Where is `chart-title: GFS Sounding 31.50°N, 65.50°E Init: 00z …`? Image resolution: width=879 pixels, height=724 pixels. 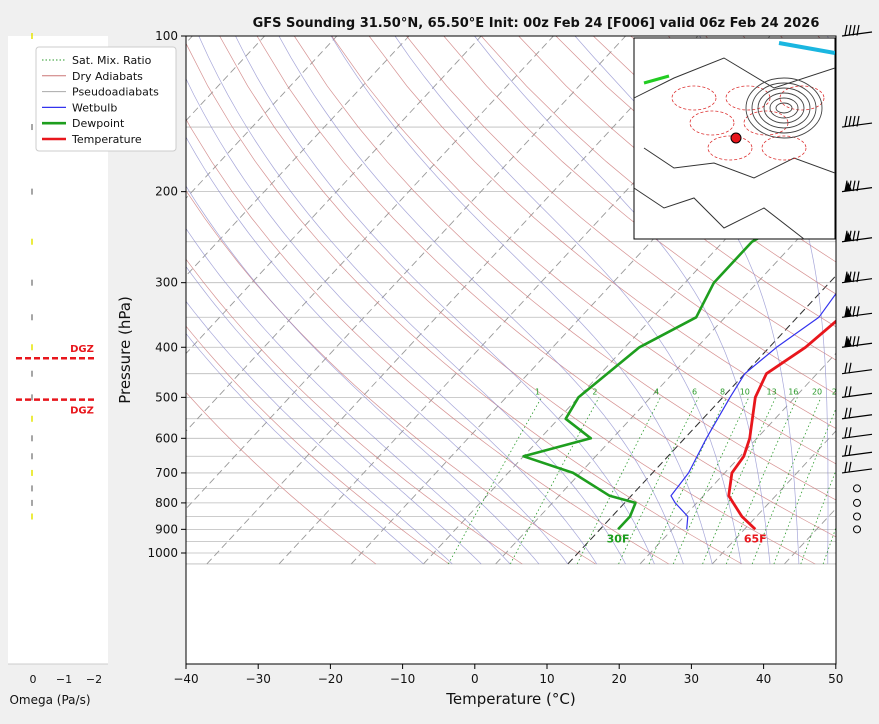
chart-title: GFS Sounding 31.50°N, 65.50°E Init: 00z … is located at coordinates (536, 23).